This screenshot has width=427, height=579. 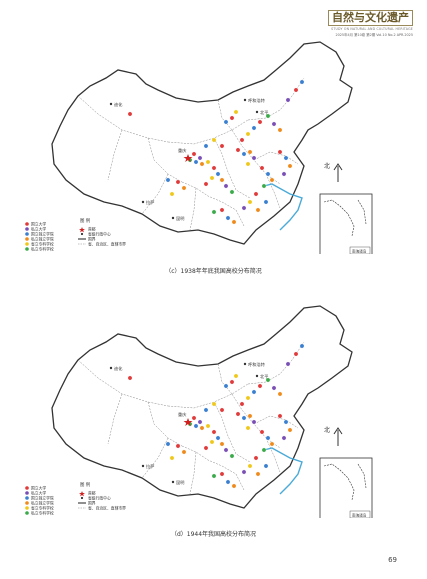 What do you see at coordinates (92, 228) in the screenshot?
I see `legend-symbol-label-0: 首都` at bounding box center [92, 228].